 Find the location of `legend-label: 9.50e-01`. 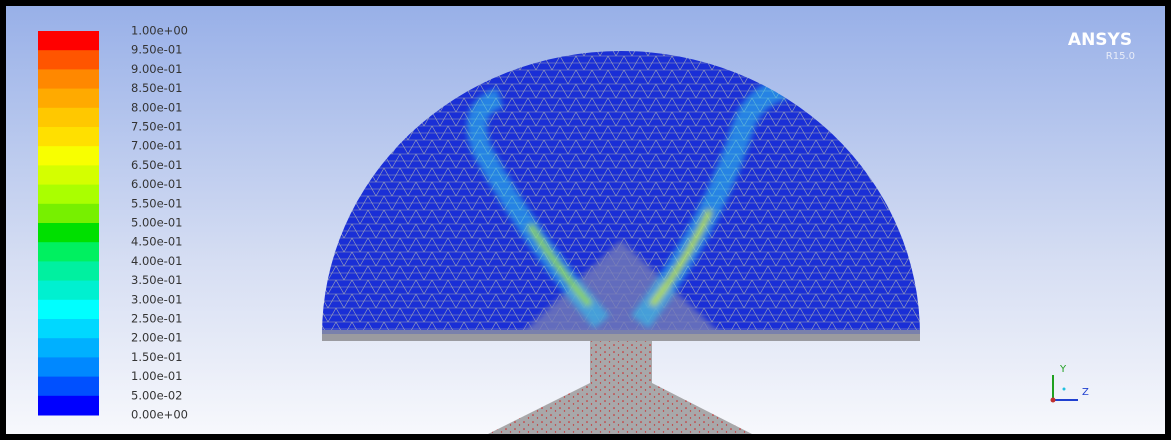

legend-label: 9.50e-01 is located at coordinates (156, 50).